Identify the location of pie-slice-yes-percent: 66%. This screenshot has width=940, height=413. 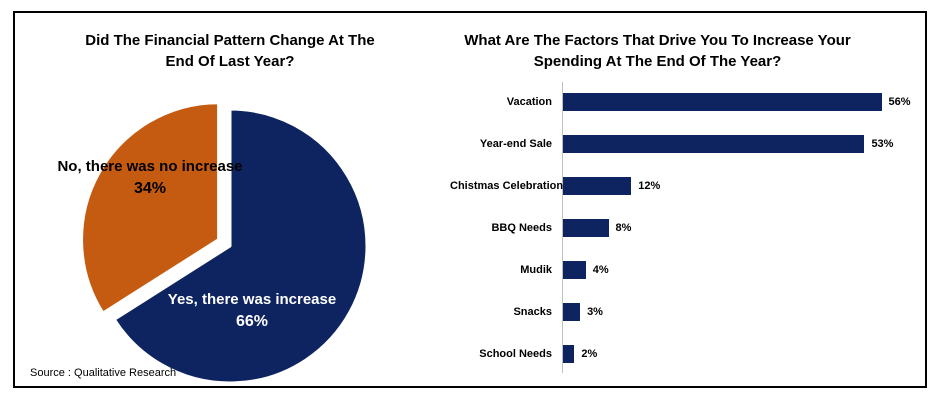
(252, 321).